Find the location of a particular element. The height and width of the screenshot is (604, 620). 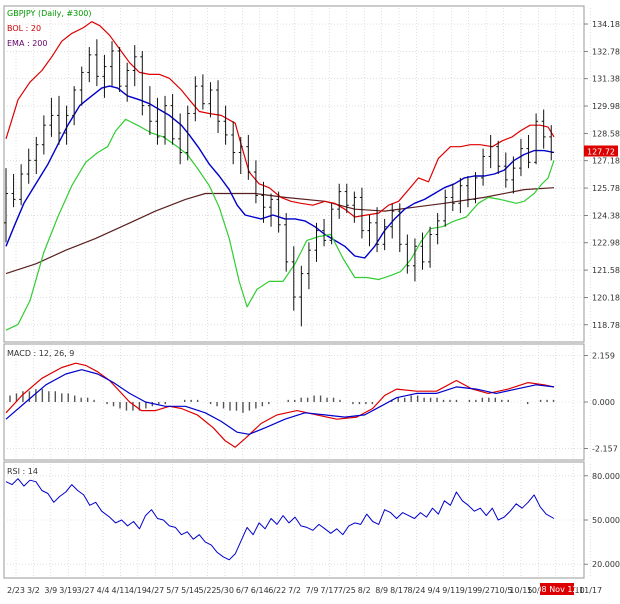

y-tick-label: 120.18 is located at coordinates (606, 297).